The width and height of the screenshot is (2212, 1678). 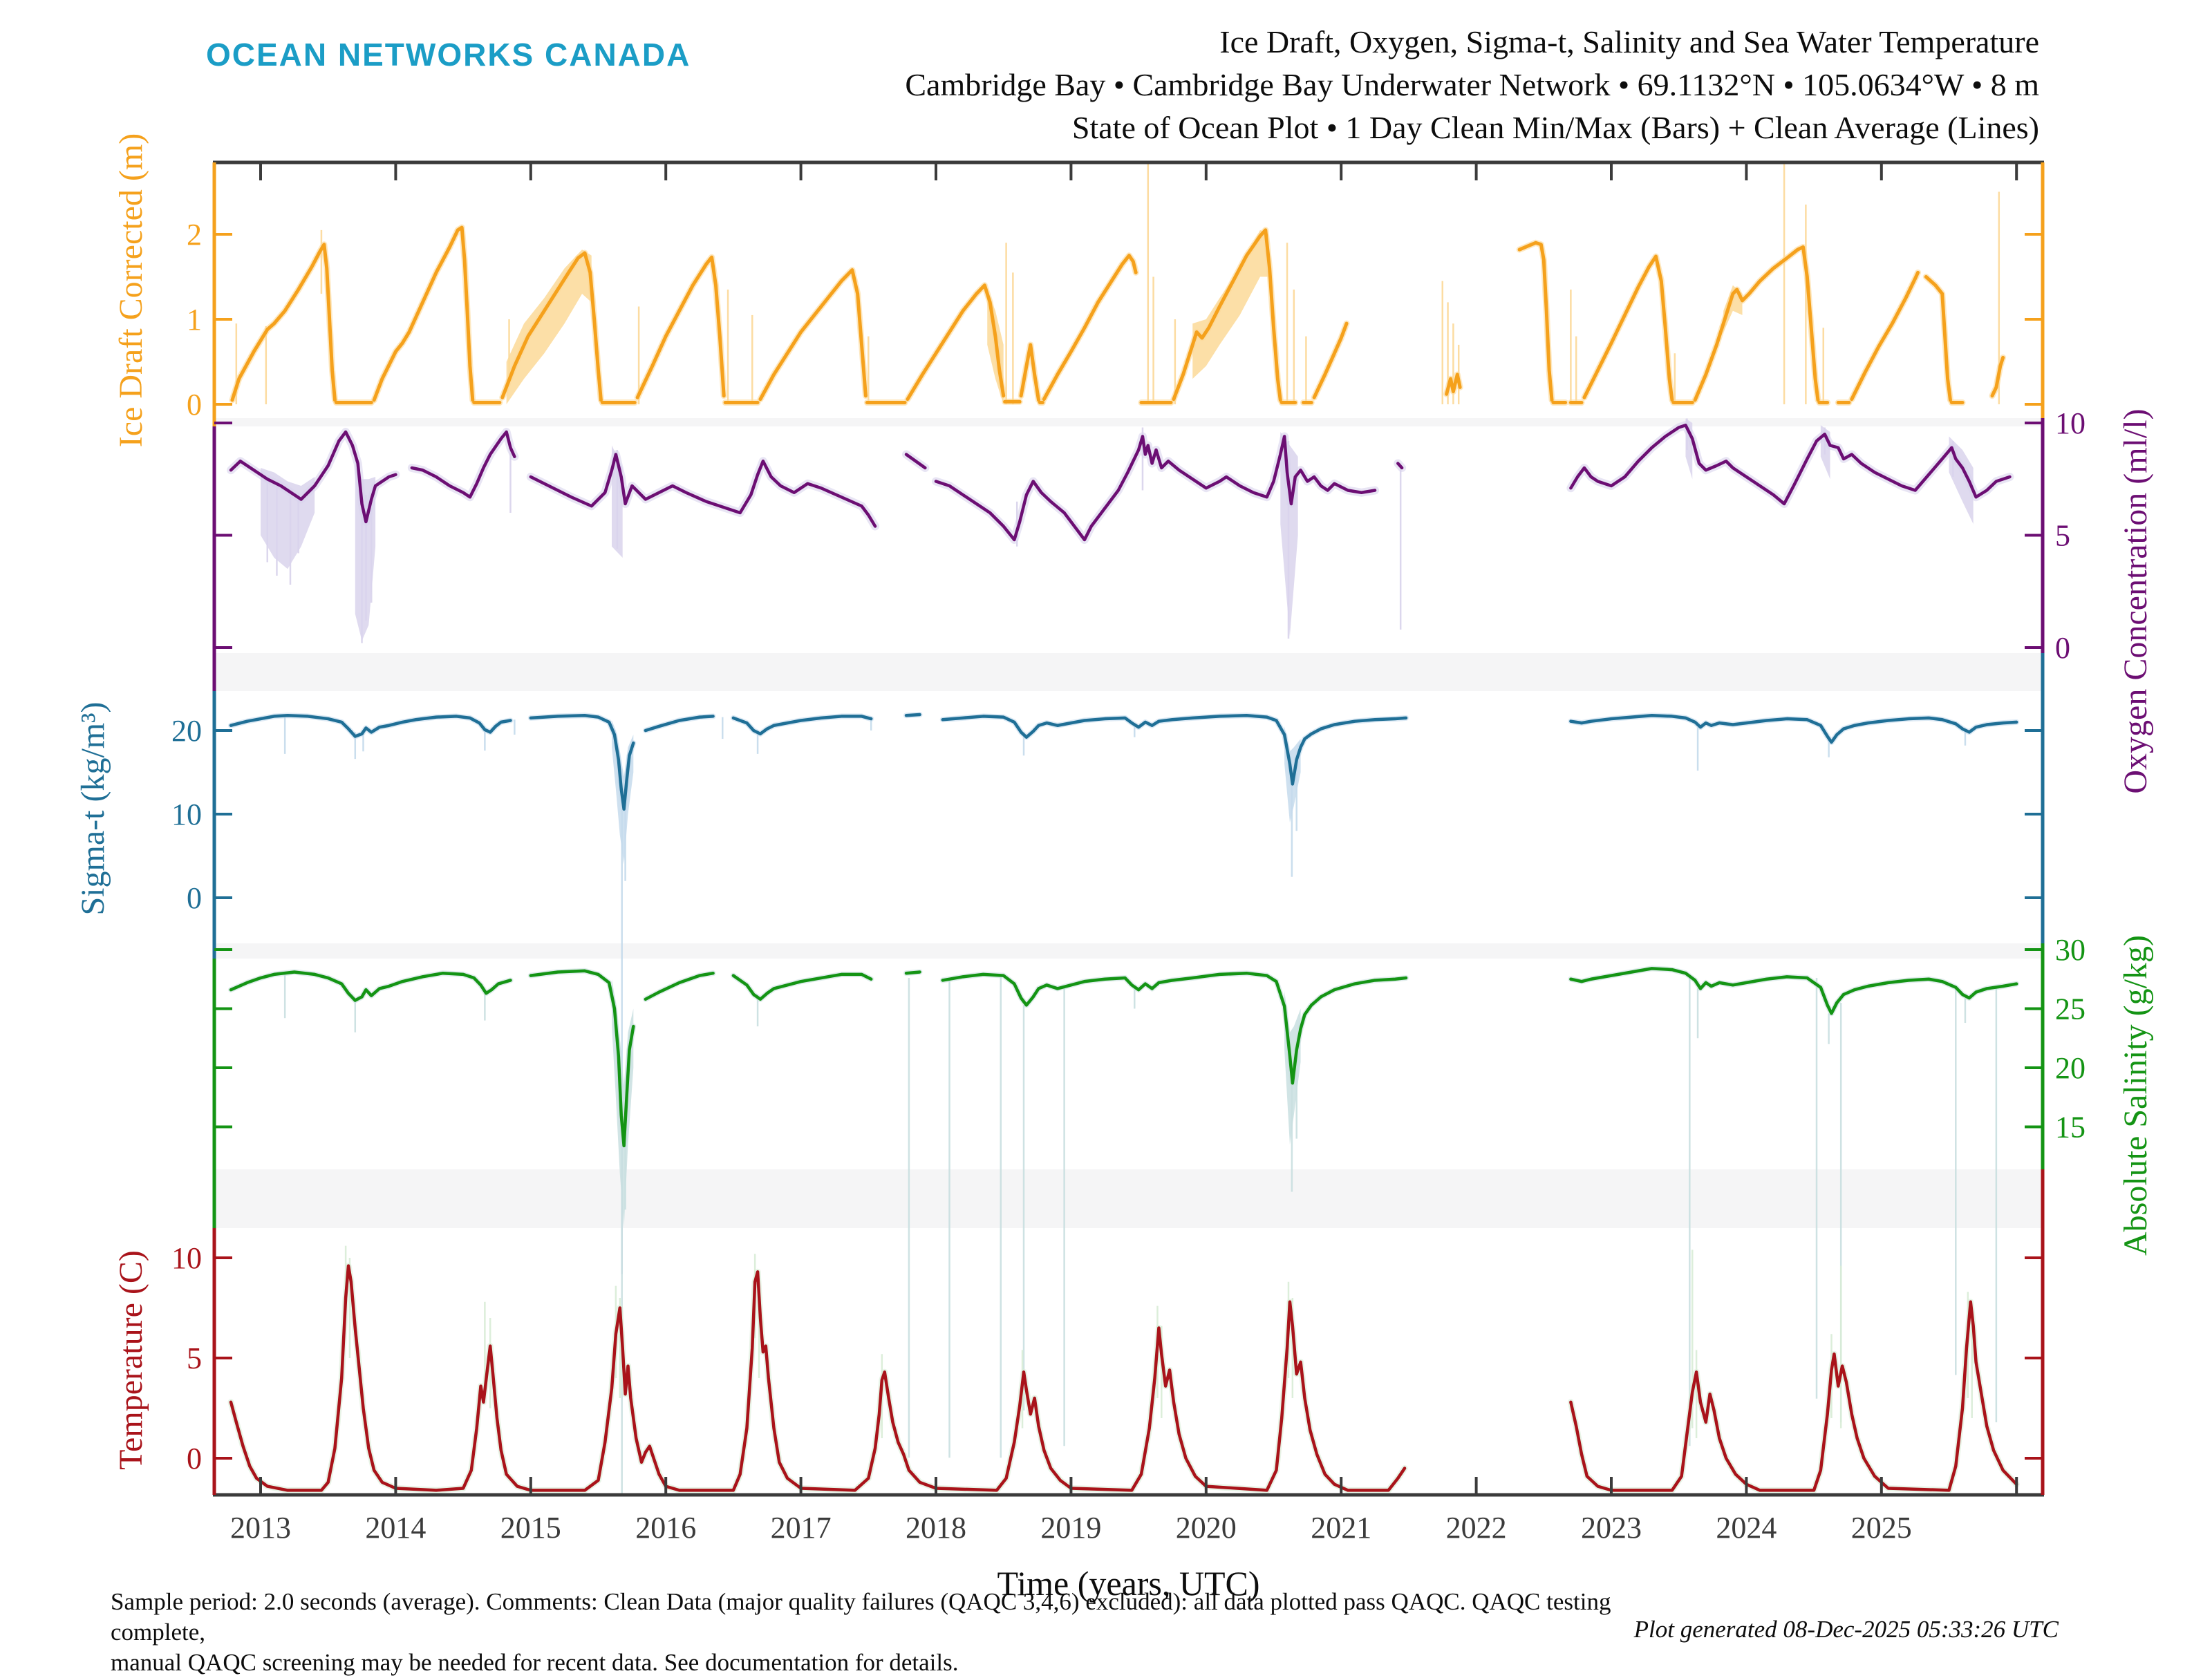 What do you see at coordinates (1070, 1528) in the screenshot?
I see `x-tick-label: 2019` at bounding box center [1070, 1528].